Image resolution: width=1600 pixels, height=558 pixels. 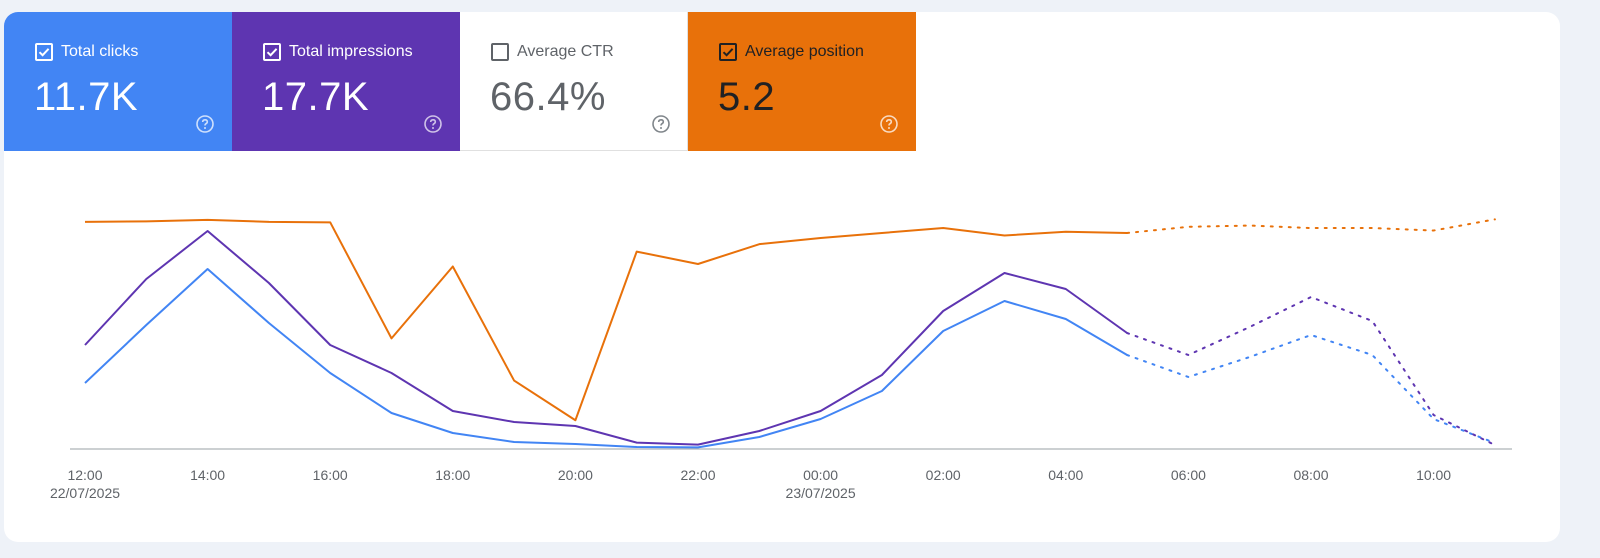 What do you see at coordinates (1065, 475) in the screenshot?
I see `x-tick-label: 04:00` at bounding box center [1065, 475].